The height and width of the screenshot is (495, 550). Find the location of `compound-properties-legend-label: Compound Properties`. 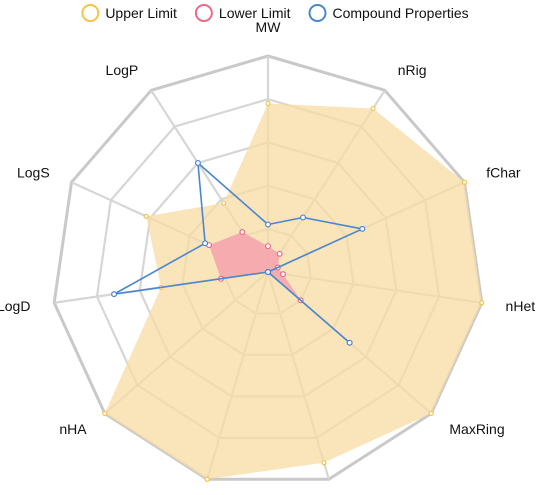

compound-properties-legend-label: Compound Properties is located at coordinates (401, 13).